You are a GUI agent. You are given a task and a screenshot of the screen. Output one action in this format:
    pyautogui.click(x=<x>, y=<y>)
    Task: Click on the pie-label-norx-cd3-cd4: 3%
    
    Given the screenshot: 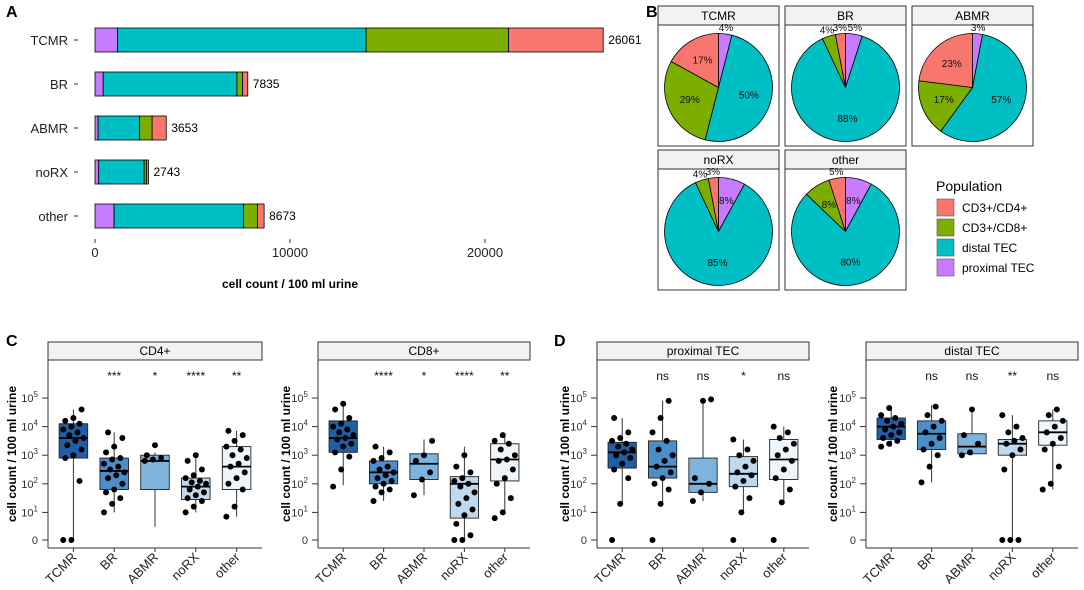 What is the action you would take?
    pyautogui.click(x=713, y=172)
    